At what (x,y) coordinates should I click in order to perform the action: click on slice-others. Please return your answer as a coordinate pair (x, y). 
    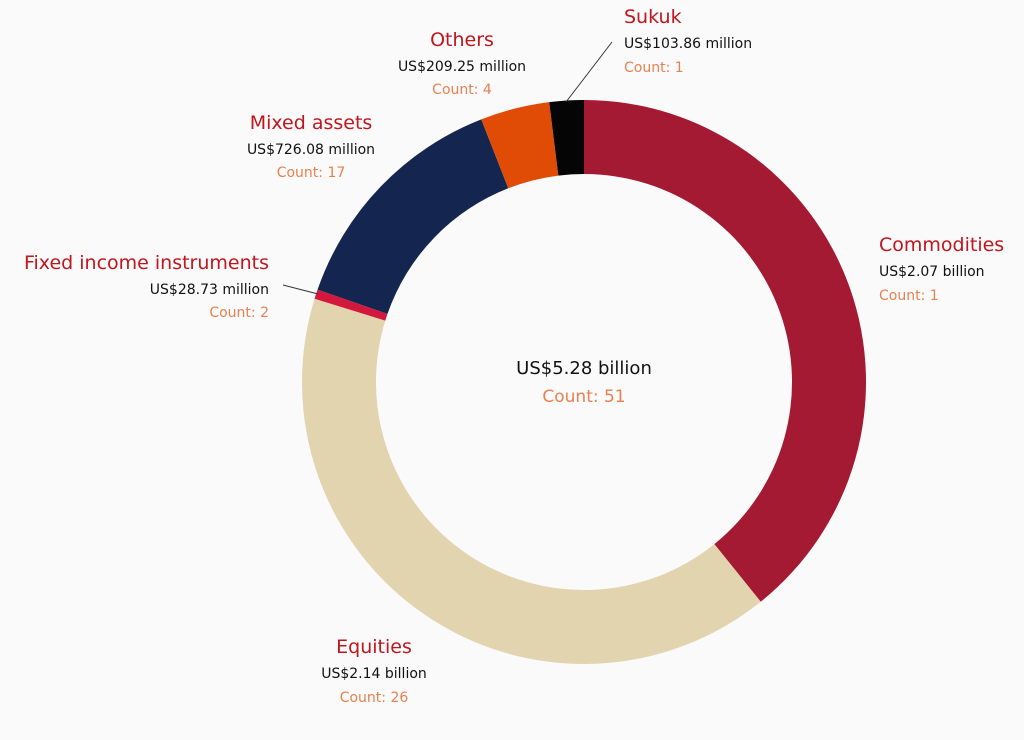
    Looking at the image, I should click on (520, 145).